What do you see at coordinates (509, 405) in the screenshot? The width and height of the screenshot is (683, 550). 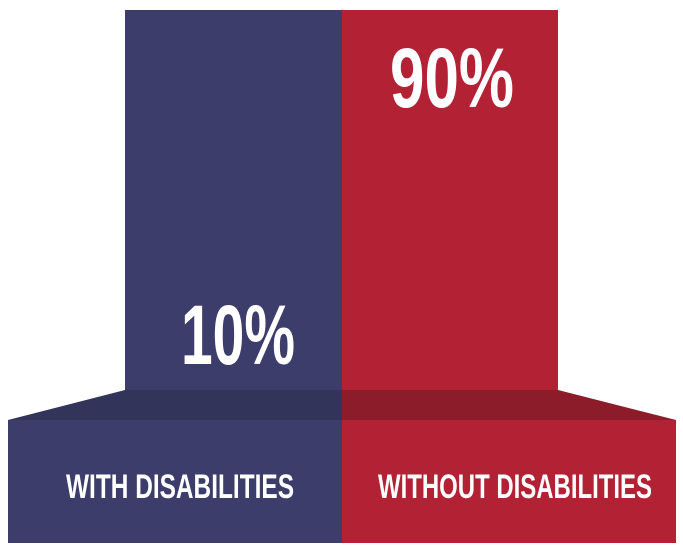 I see `right-base-slope` at bounding box center [509, 405].